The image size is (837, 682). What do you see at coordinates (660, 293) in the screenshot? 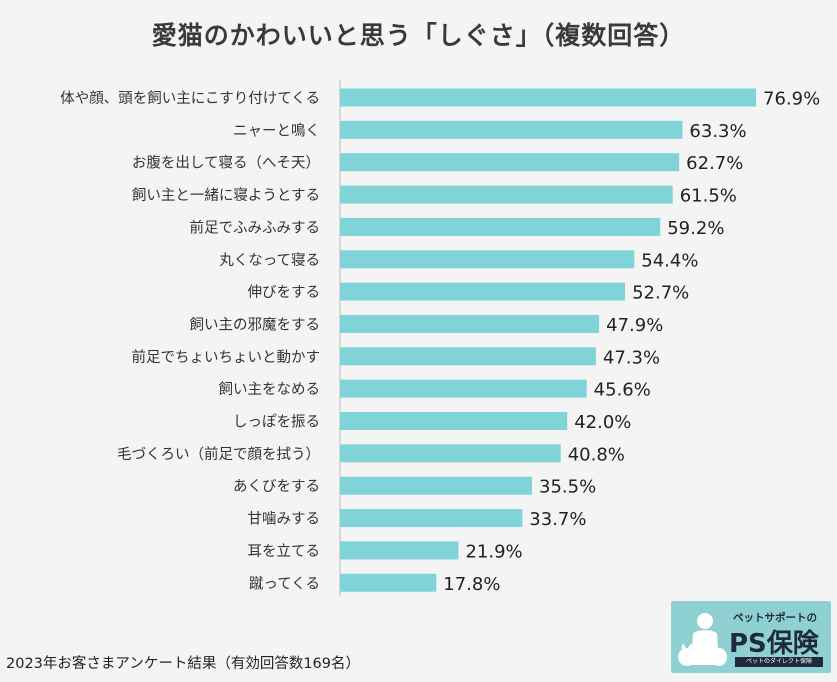
I see `value-label: 52.7%` at bounding box center [660, 293].